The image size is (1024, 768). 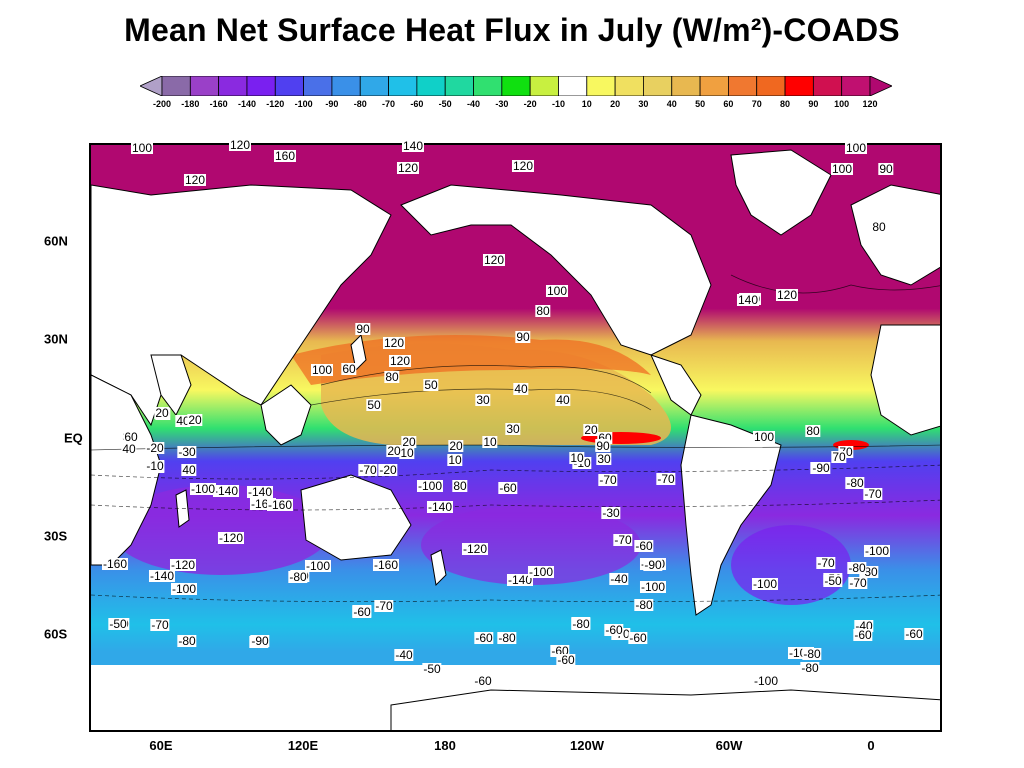 I want to click on lon-label-180: 180, so click(x=445, y=745).